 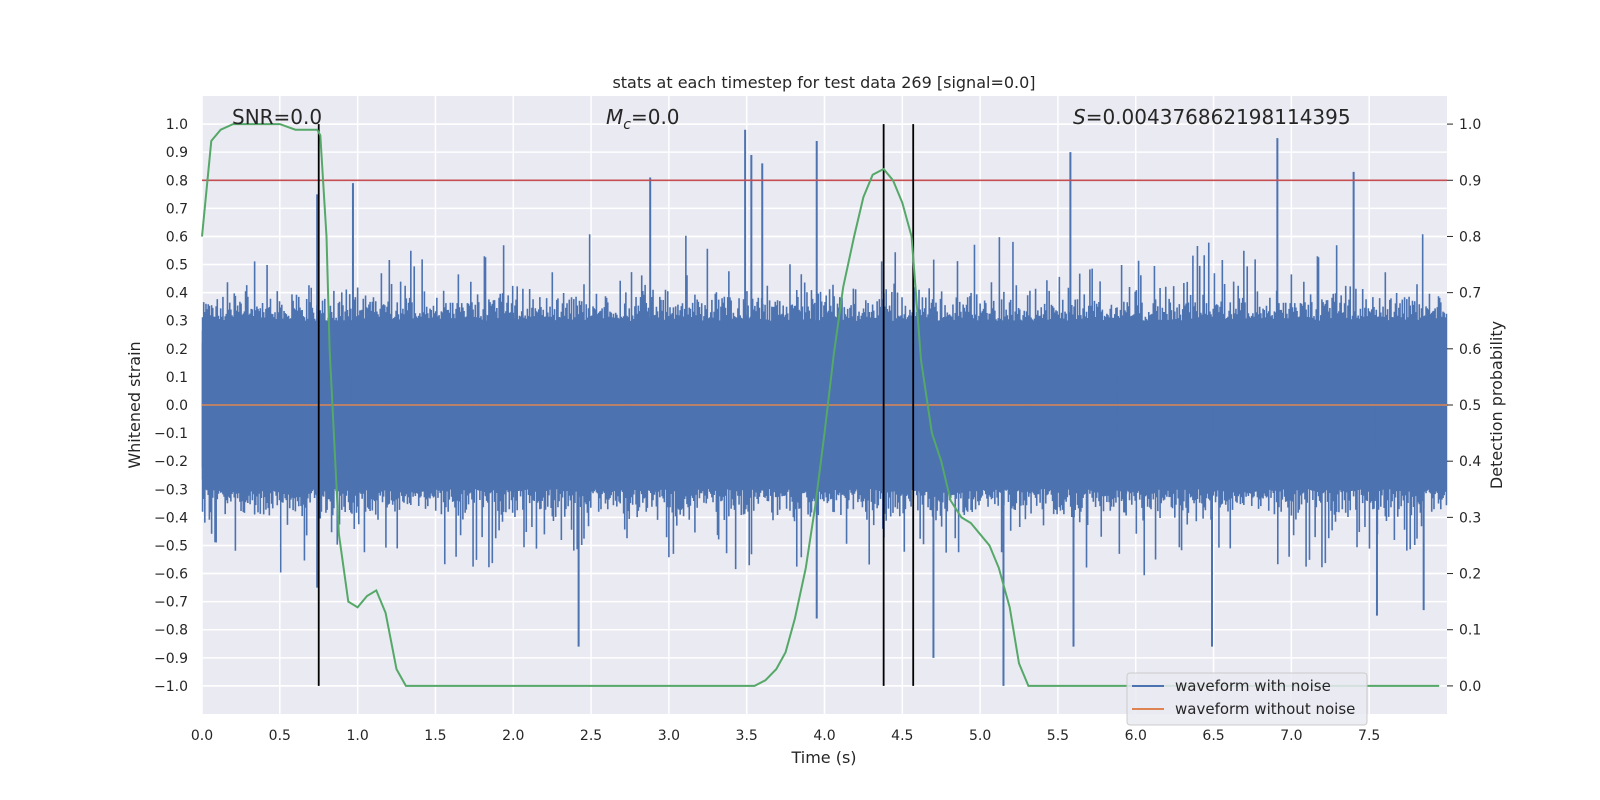 What do you see at coordinates (177, 266) in the screenshot?
I see `y-tick-label: 0.5` at bounding box center [177, 266].